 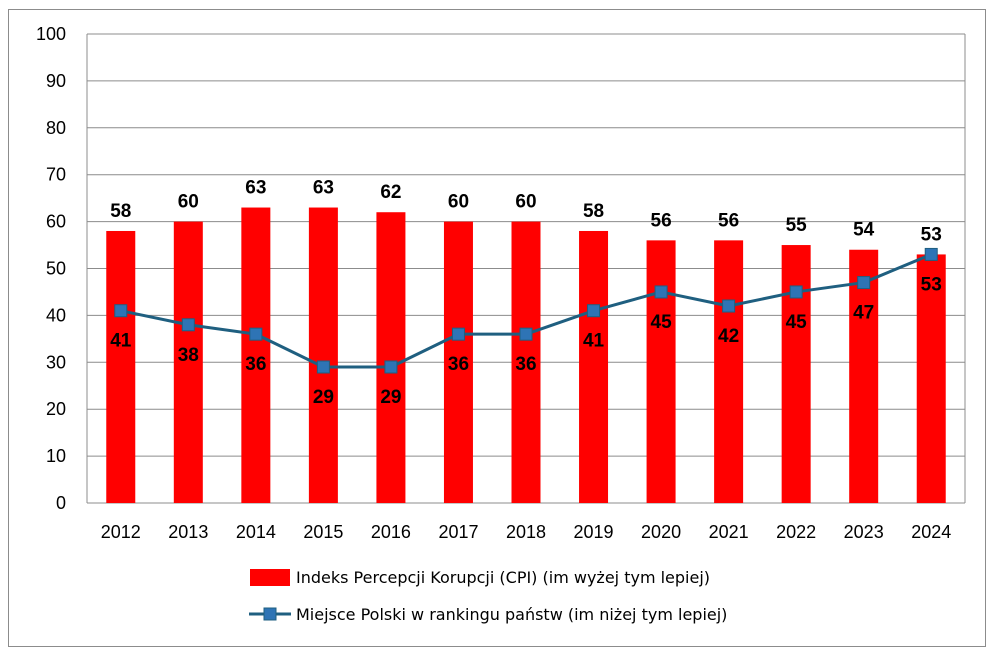 I want to click on x-tick-label: 2018, so click(x=526, y=532).